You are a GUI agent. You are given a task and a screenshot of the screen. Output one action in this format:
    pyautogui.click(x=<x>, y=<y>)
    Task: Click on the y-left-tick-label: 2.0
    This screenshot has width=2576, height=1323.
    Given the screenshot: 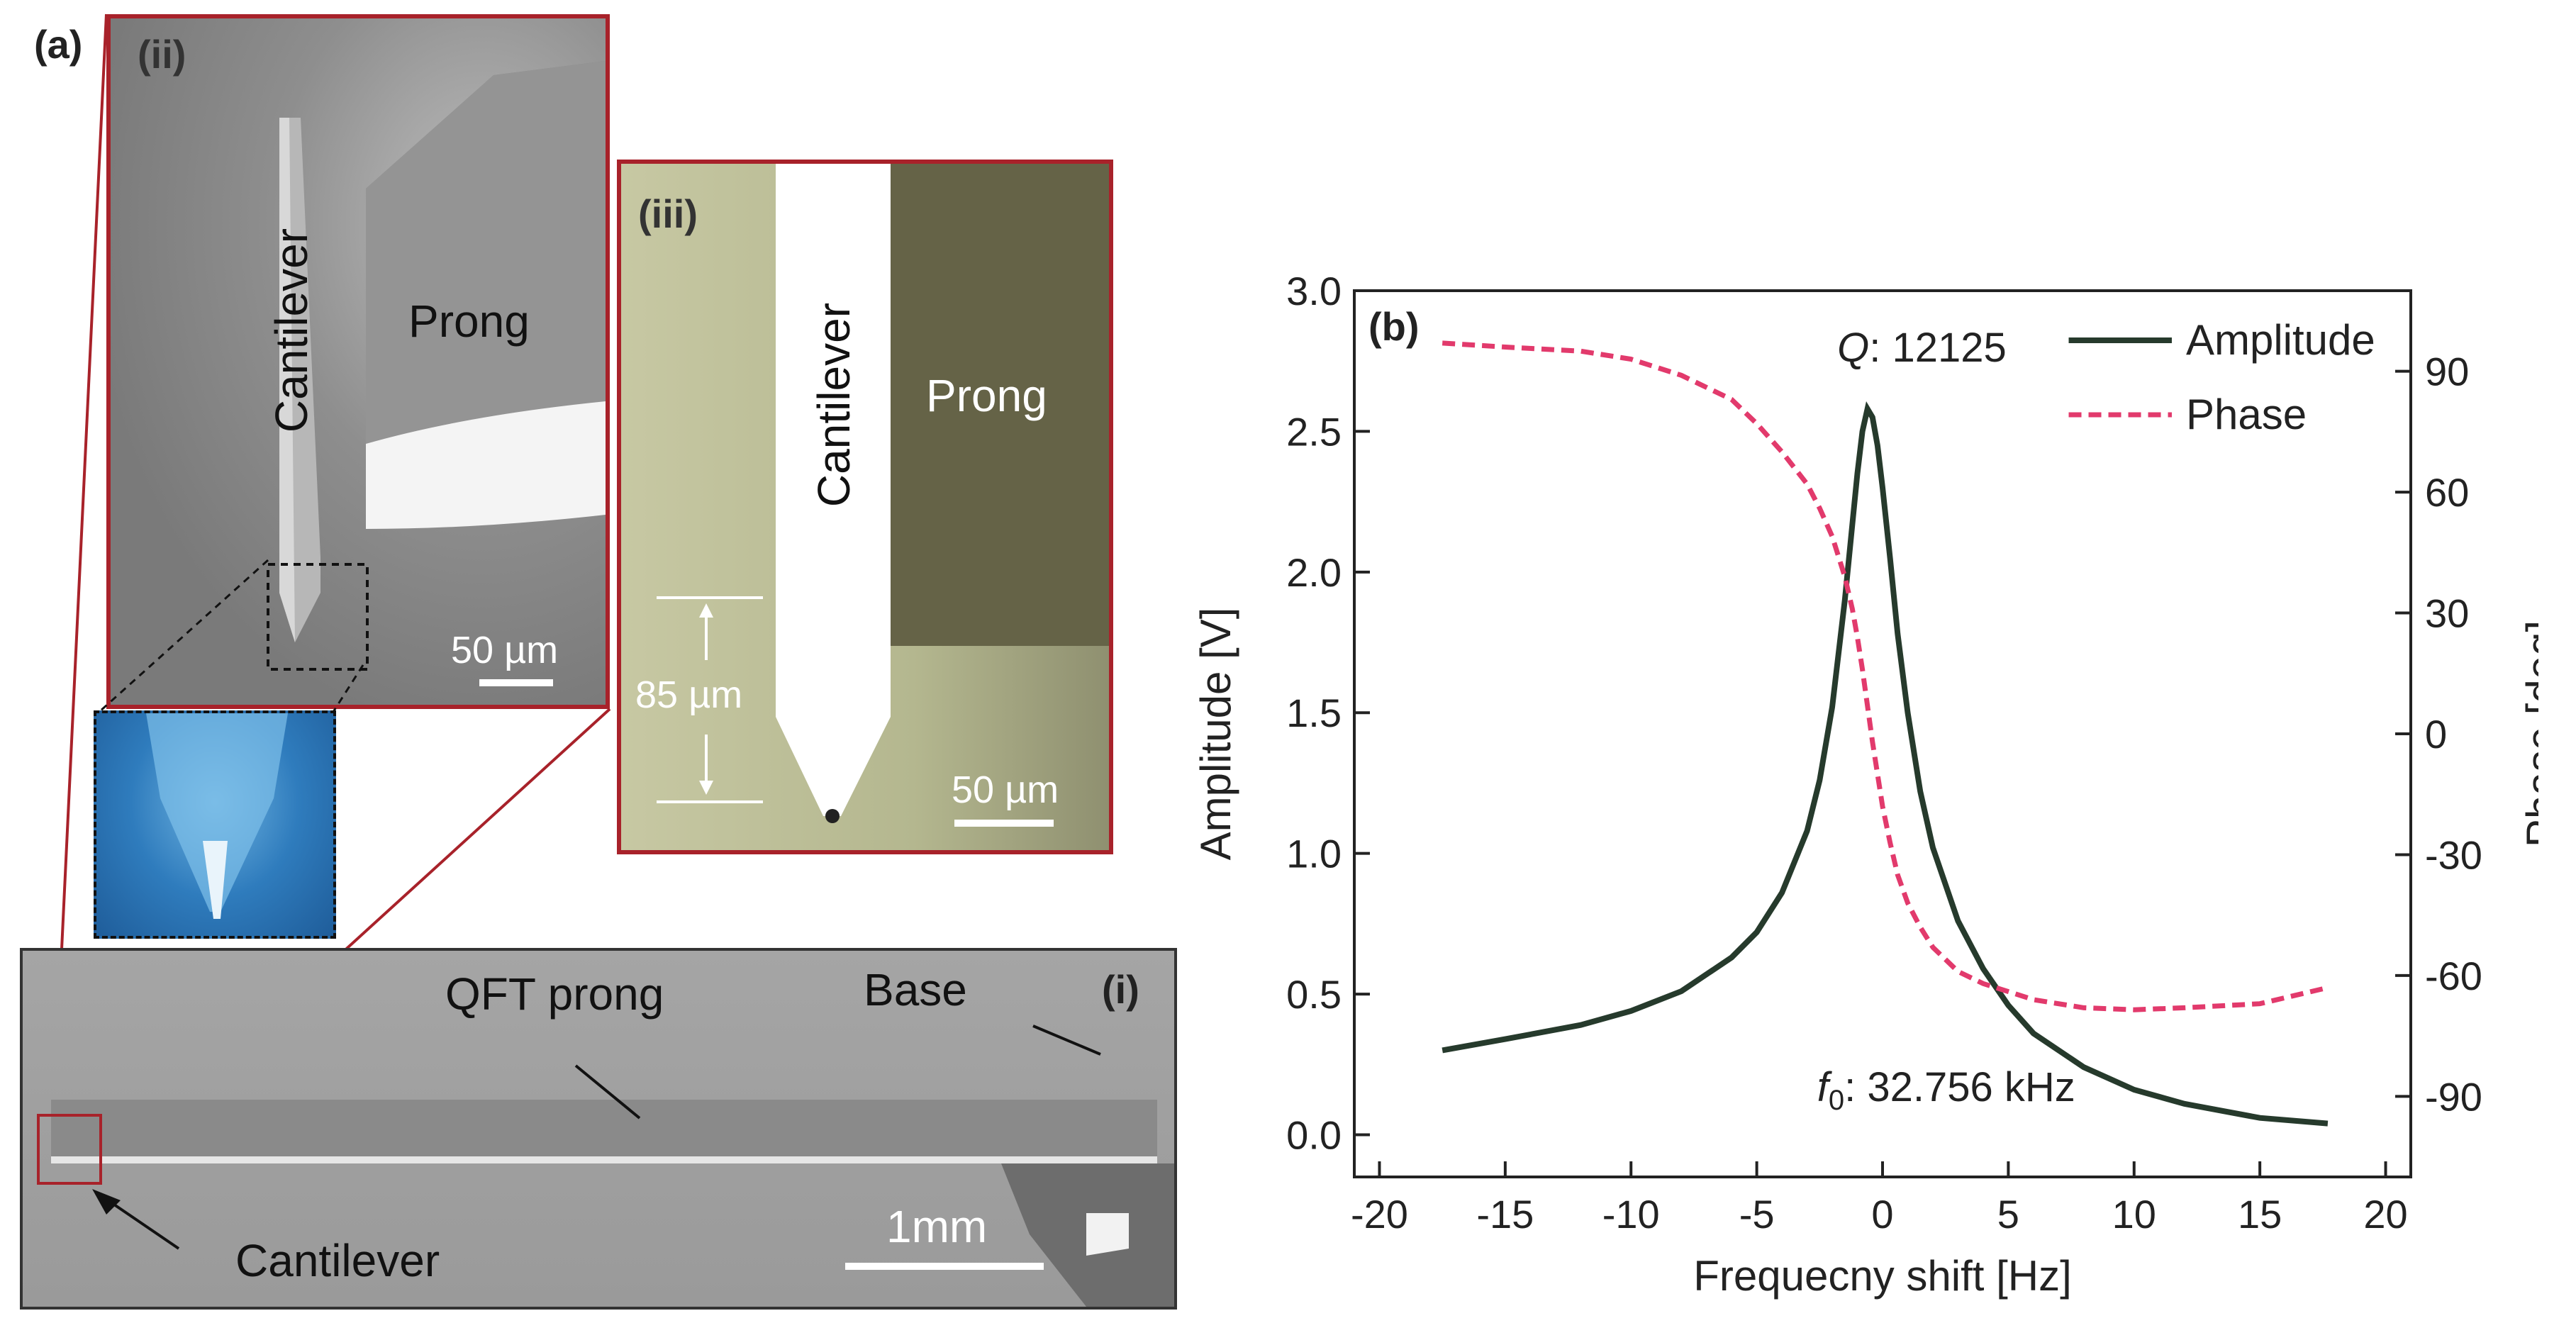 What is the action you would take?
    pyautogui.click(x=1314, y=572)
    